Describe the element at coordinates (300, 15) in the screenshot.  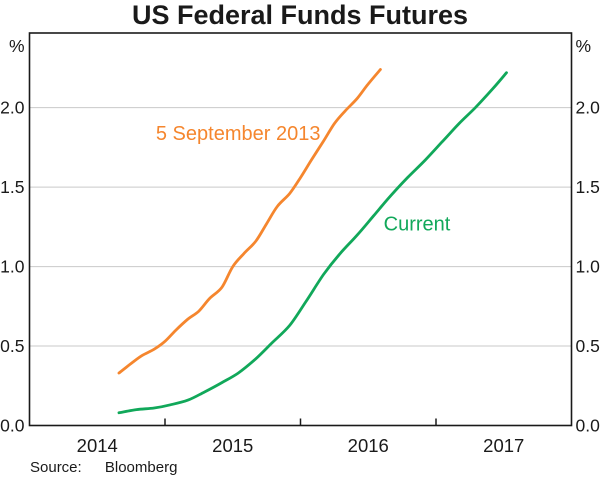
I see `chart-title: US Federal Funds Futures` at that location.